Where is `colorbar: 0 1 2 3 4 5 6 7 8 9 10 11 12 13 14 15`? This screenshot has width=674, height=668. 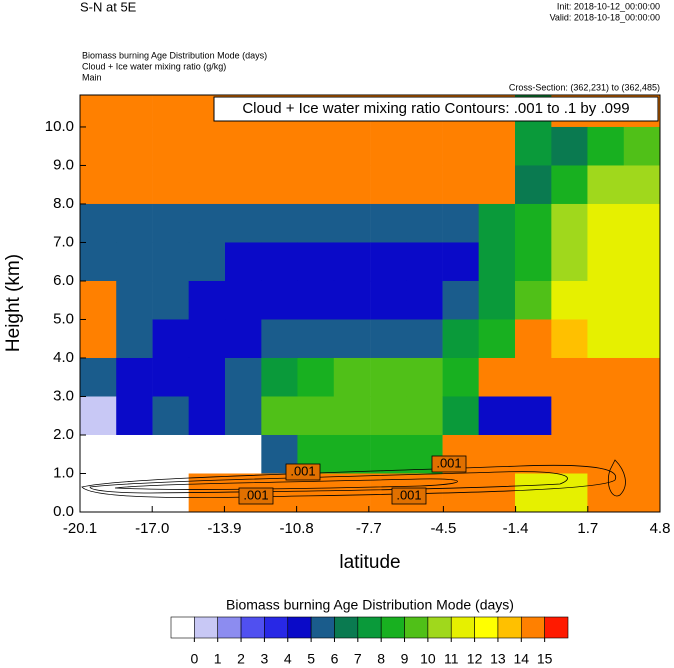
colorbar: 0 1 2 3 4 5 6 7 8 9 10 11 12 13 14 15 is located at coordinates (369, 641).